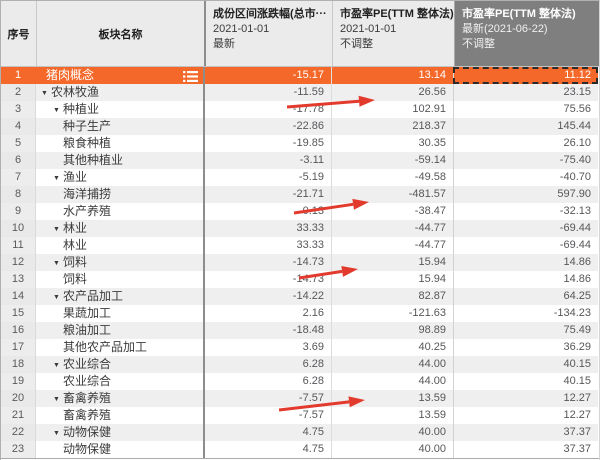 This screenshot has height=460, width=600. Describe the element at coordinates (525, 194) in the screenshot. I see `pe-new-value-cell: 597.90` at that location.